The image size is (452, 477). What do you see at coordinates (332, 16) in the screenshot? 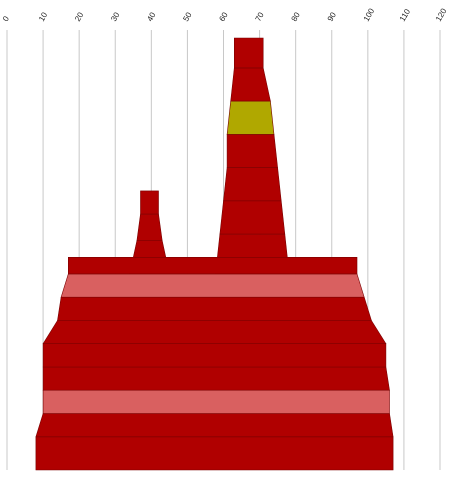
I see `x-tick-label-90: 90` at bounding box center [332, 16].